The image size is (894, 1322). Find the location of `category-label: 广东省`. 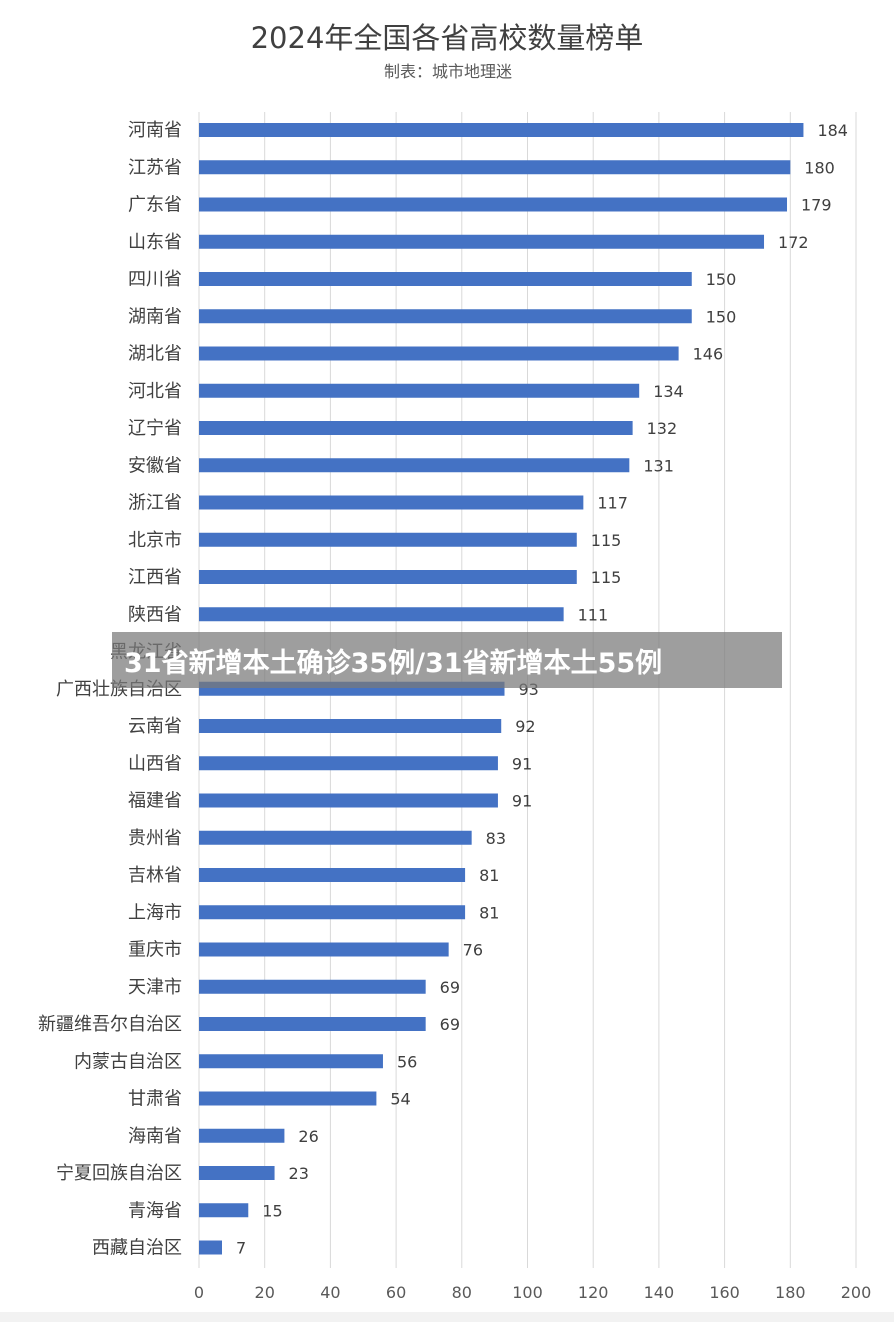

category-label: 广东省 is located at coordinates (155, 205).